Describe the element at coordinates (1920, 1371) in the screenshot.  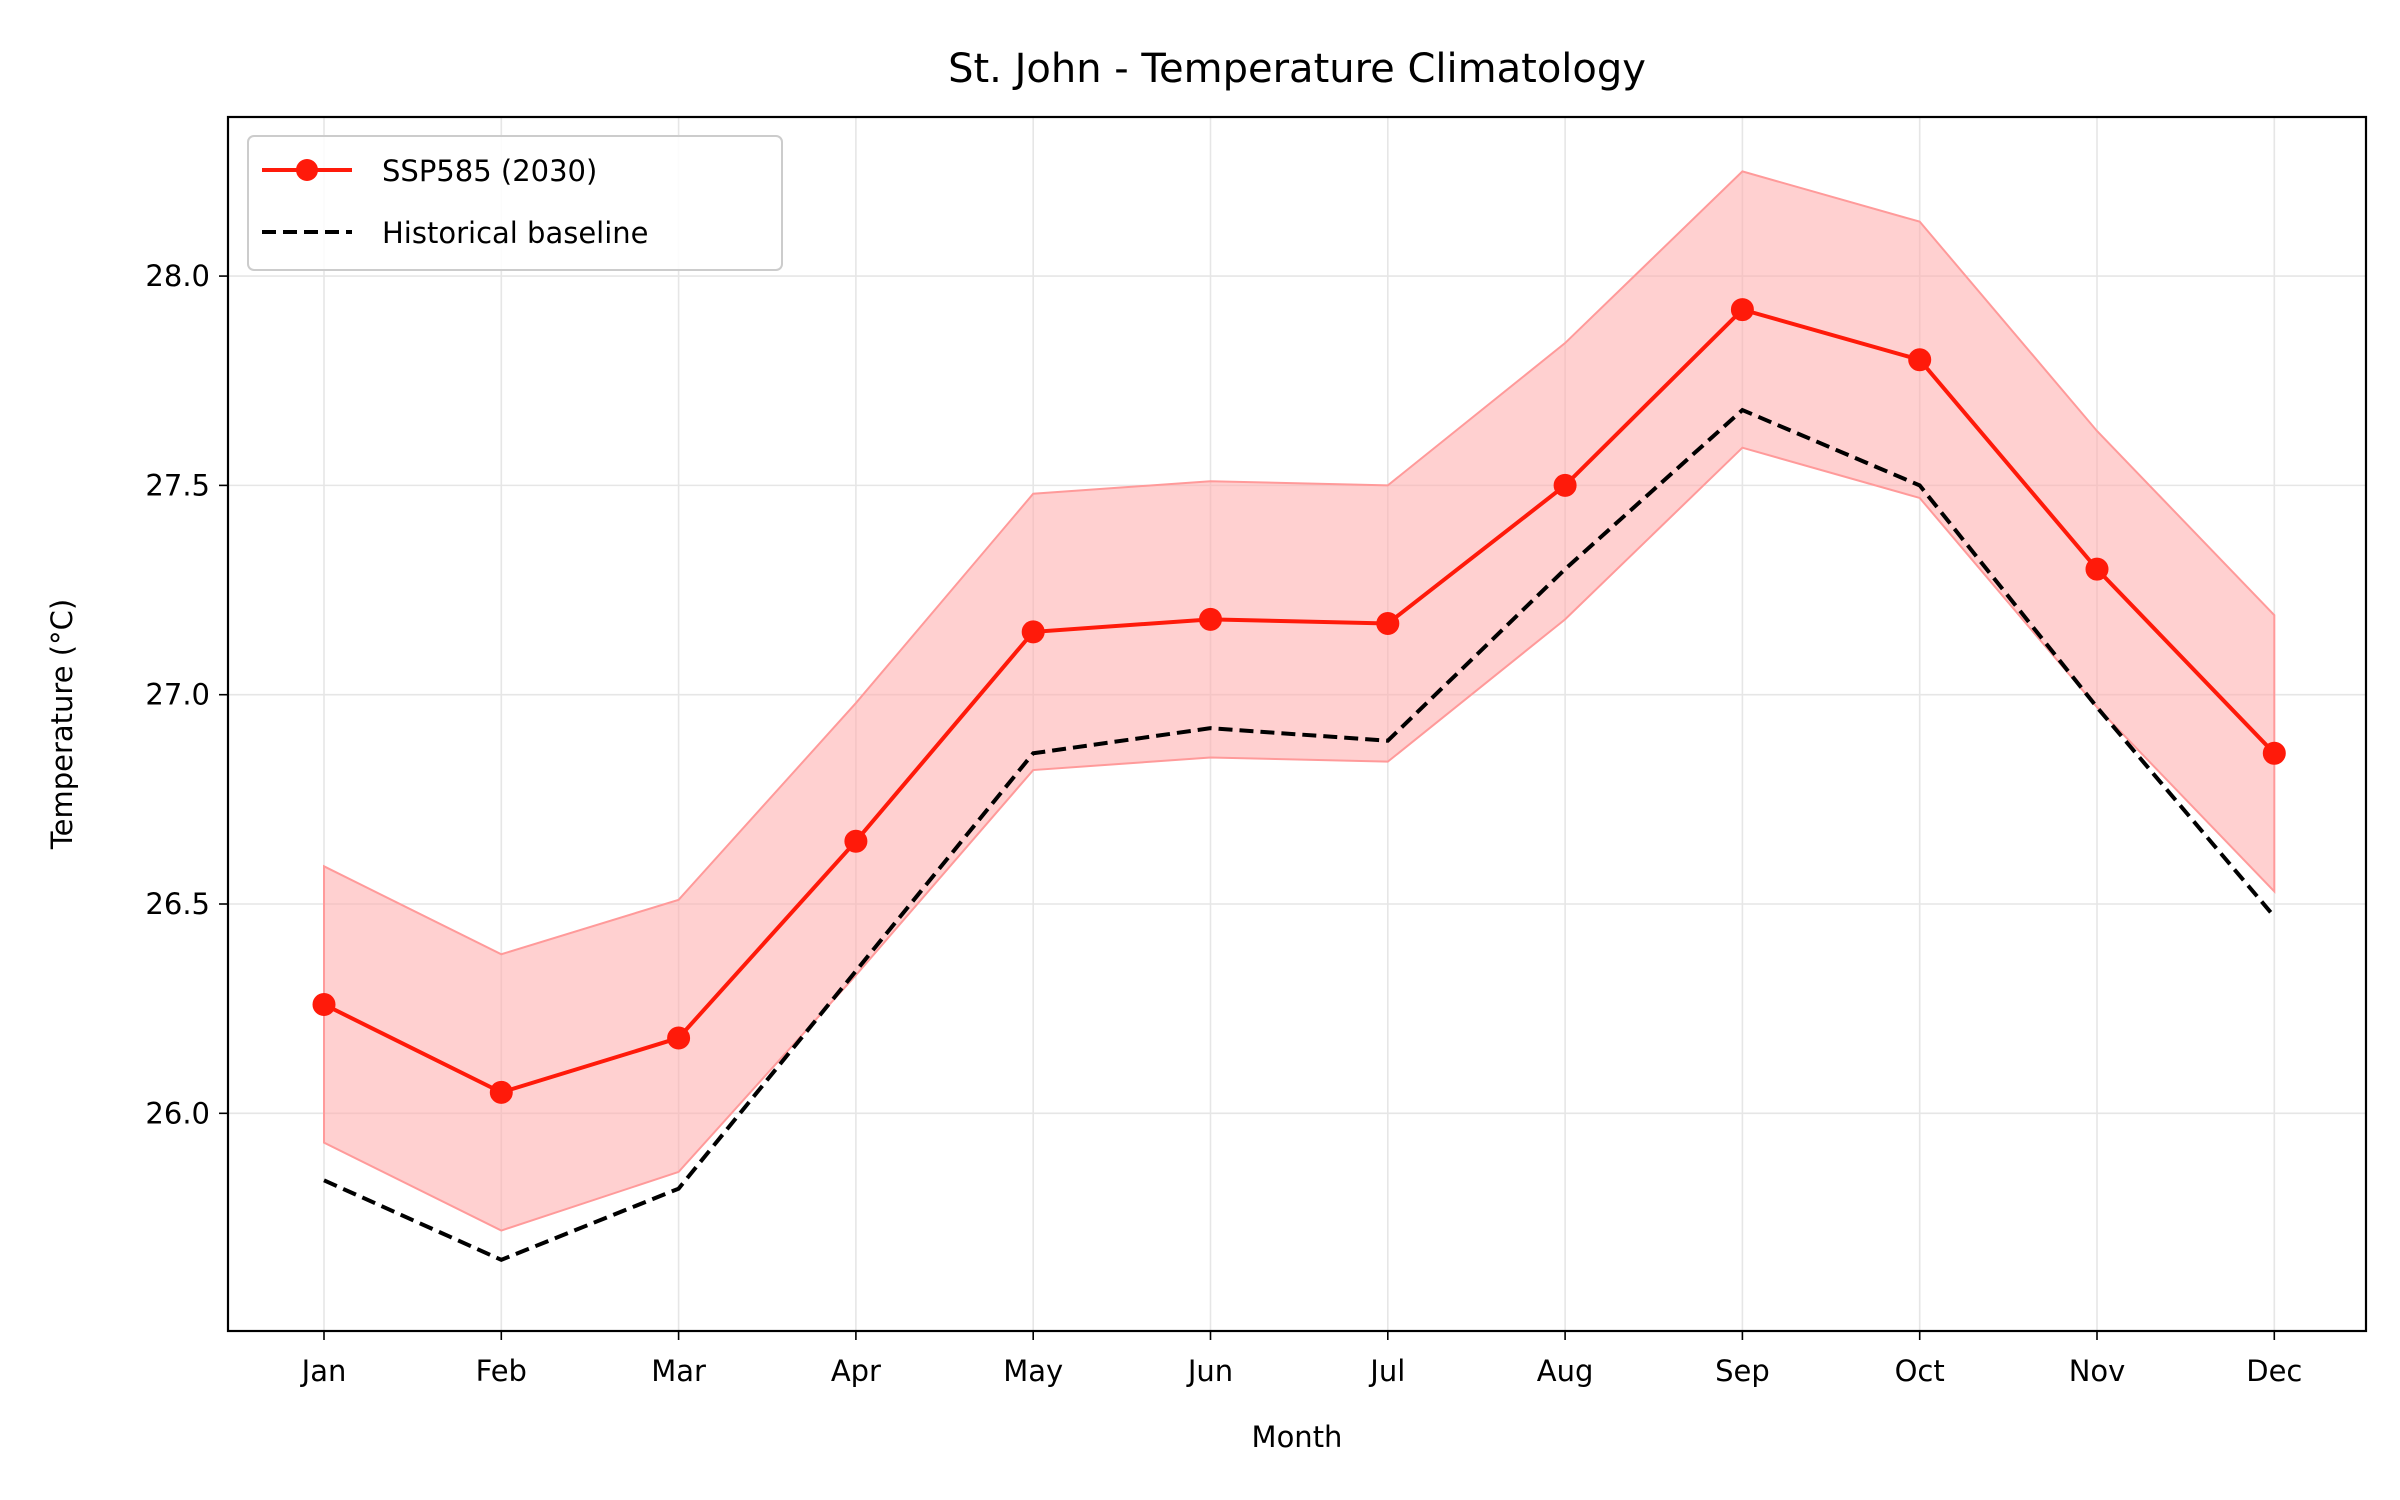
I see `x-tick-label: Oct` at that location.